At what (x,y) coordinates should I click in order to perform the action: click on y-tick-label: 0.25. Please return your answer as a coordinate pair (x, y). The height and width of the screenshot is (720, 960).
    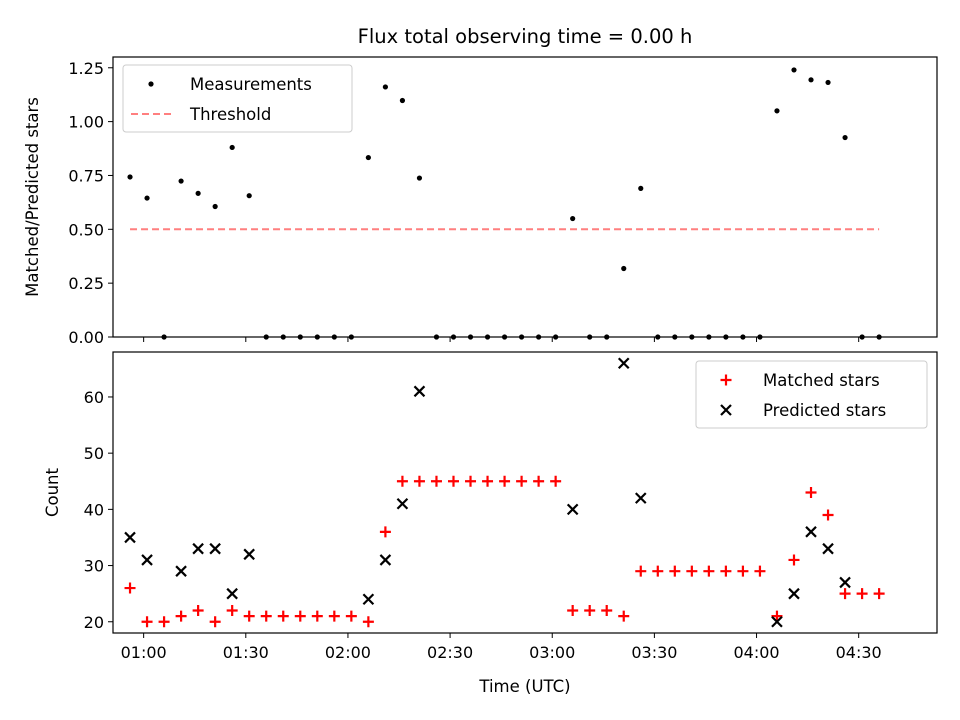
    Looking at the image, I should click on (86, 283).